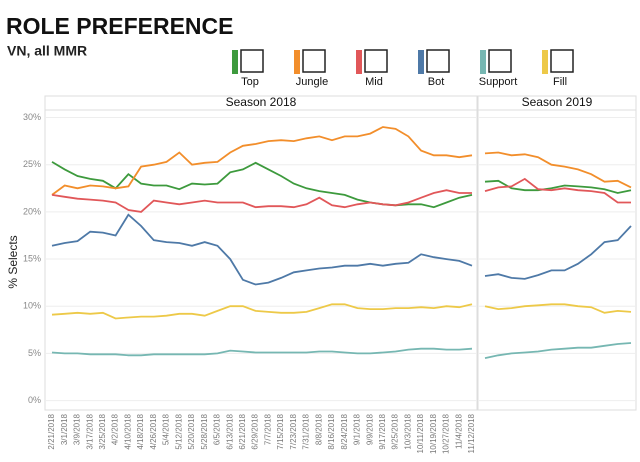  I want to click on x-tick-label: 3/1/2018, so click(64, 429).